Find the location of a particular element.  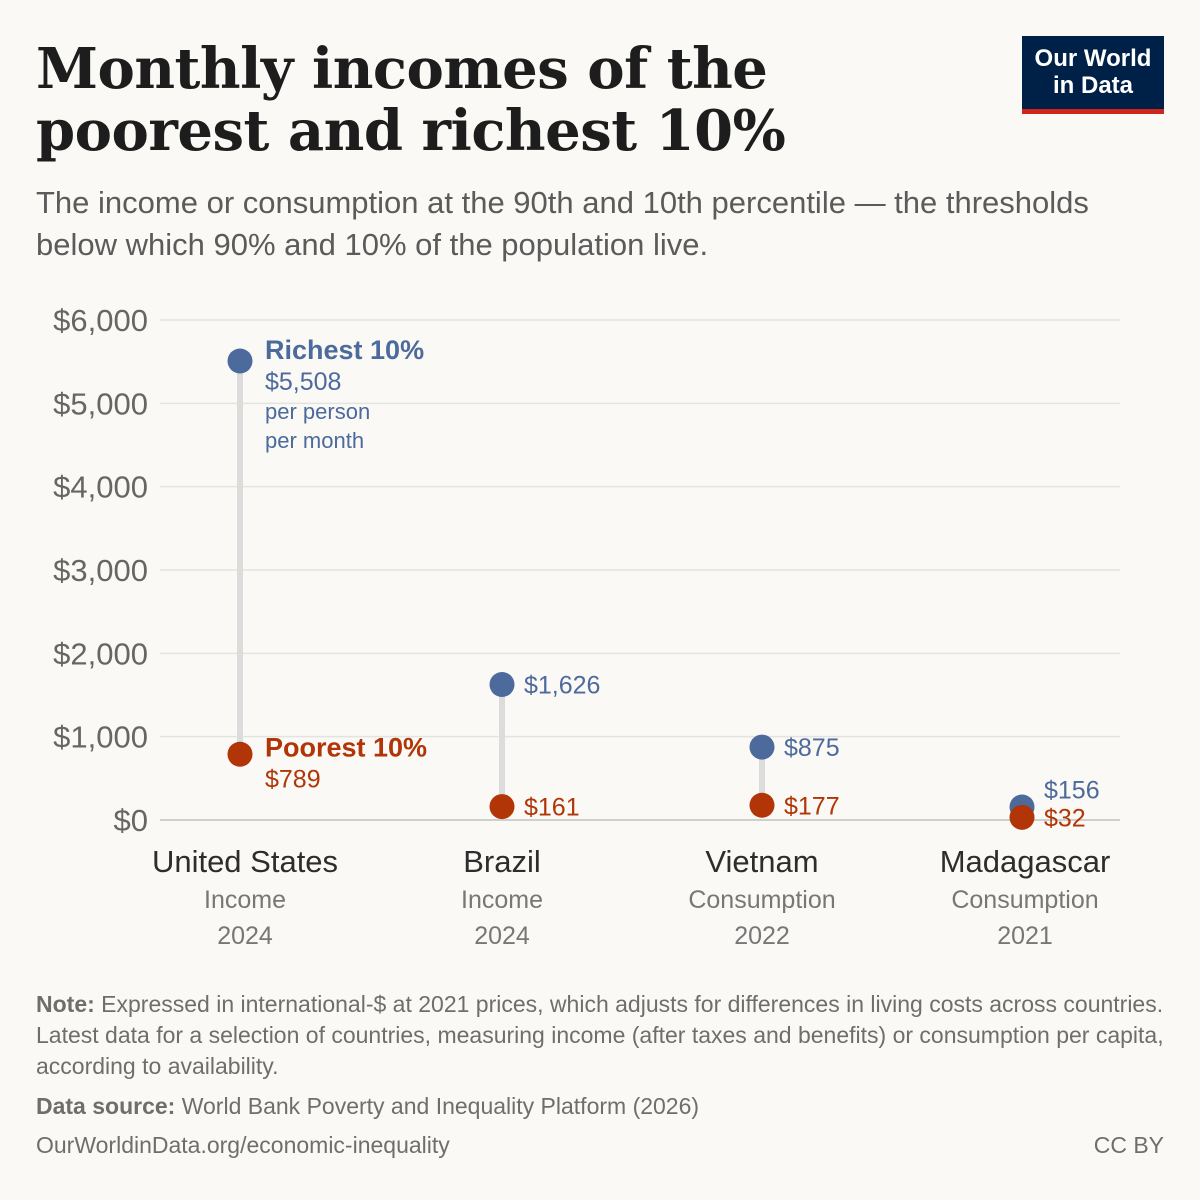

owid-logo: Our World in Data is located at coordinates (1093, 75).